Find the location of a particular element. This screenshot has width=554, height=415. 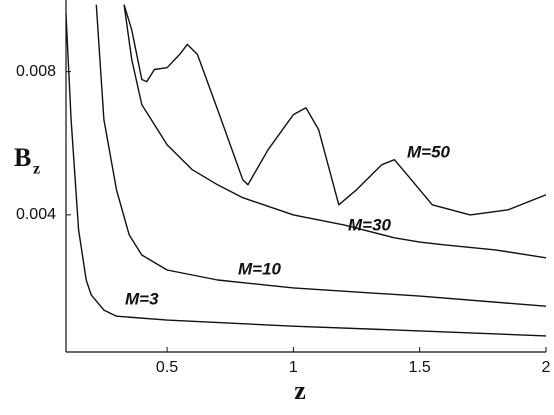

series-label: M=10 is located at coordinates (260, 268).